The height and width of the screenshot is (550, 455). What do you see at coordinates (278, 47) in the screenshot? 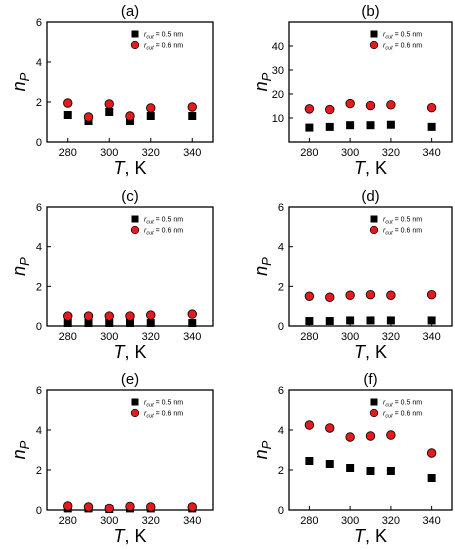
I see `y-tick-label: 40` at bounding box center [278, 47].